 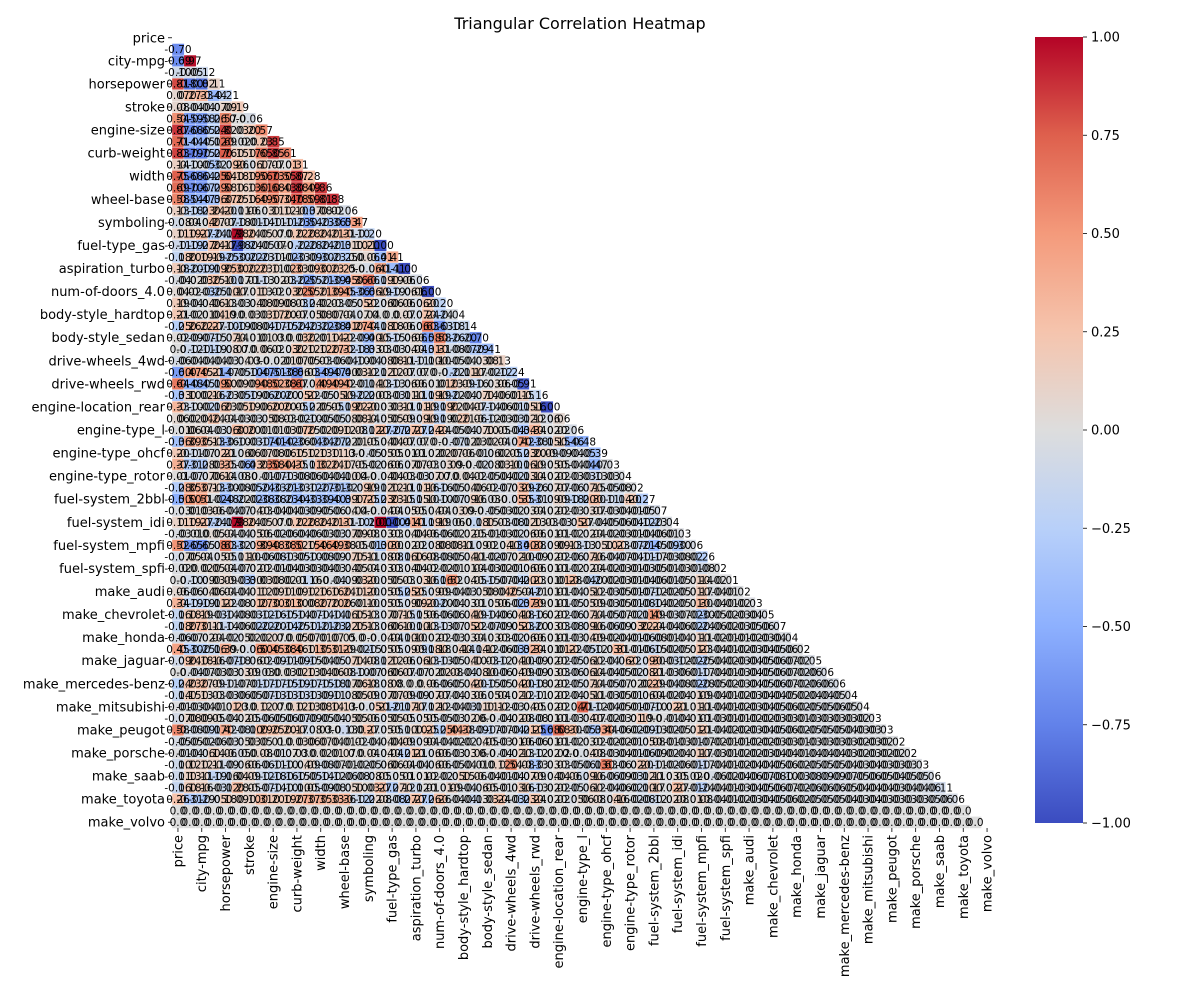 I want to click on cell-annotation: -0.14, so click(x=463, y=327).